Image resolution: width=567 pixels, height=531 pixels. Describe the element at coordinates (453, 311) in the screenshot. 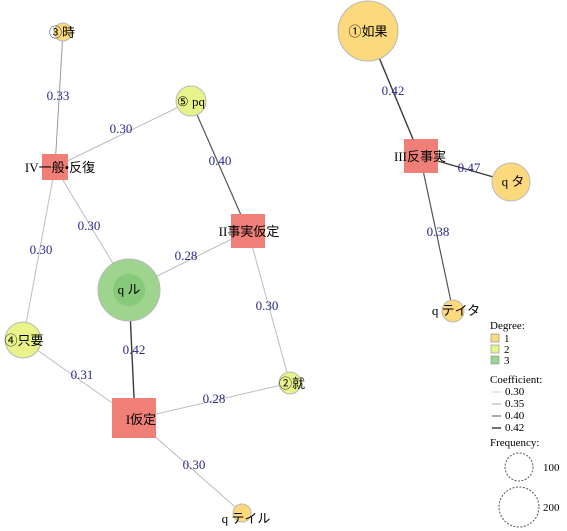

I see `node-teita-circle` at that location.